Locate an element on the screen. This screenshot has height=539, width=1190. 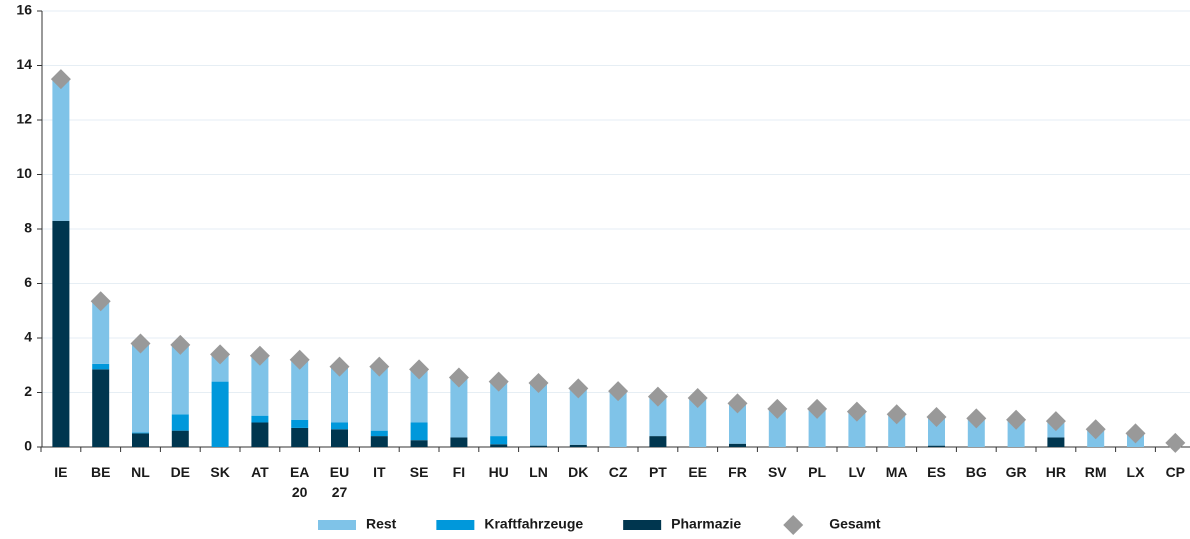
x-tick-label: EA 20 is located at coordinates (299, 482).